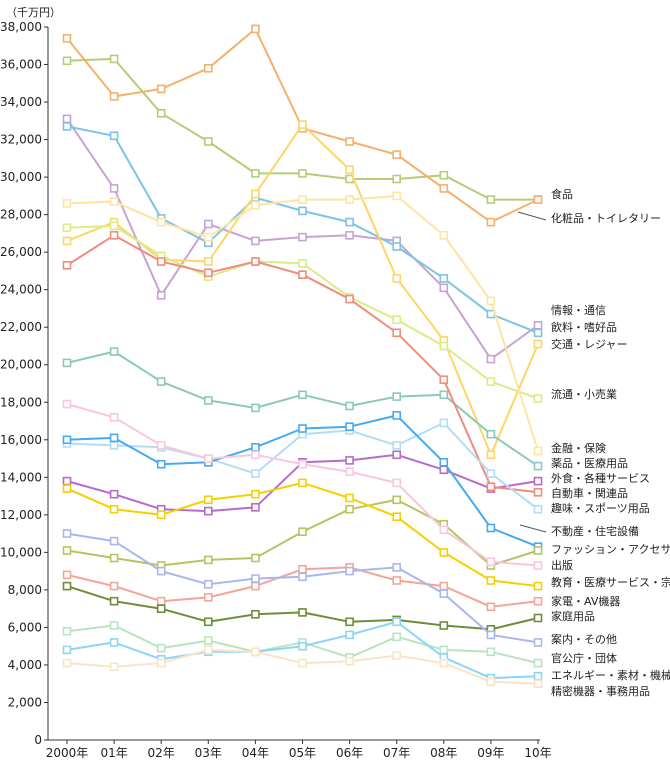 This screenshot has width=670, height=767. What do you see at coordinates (578, 448) in the screenshot?
I see `legend-label: 金融・保険` at bounding box center [578, 448].